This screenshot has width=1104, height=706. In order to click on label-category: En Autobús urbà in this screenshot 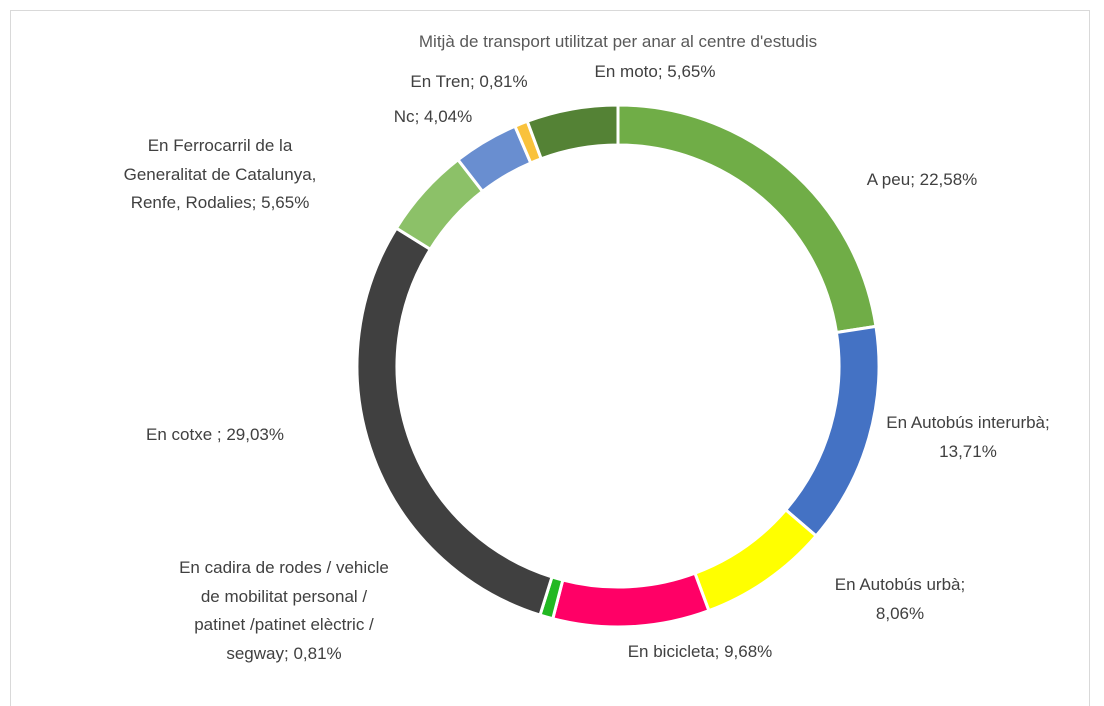, I will do `click(897, 584)`.